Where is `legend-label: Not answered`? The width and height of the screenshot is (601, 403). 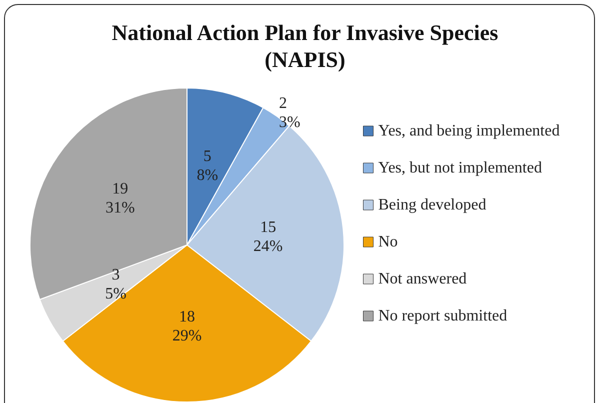
legend-label: Not answered is located at coordinates (422, 279).